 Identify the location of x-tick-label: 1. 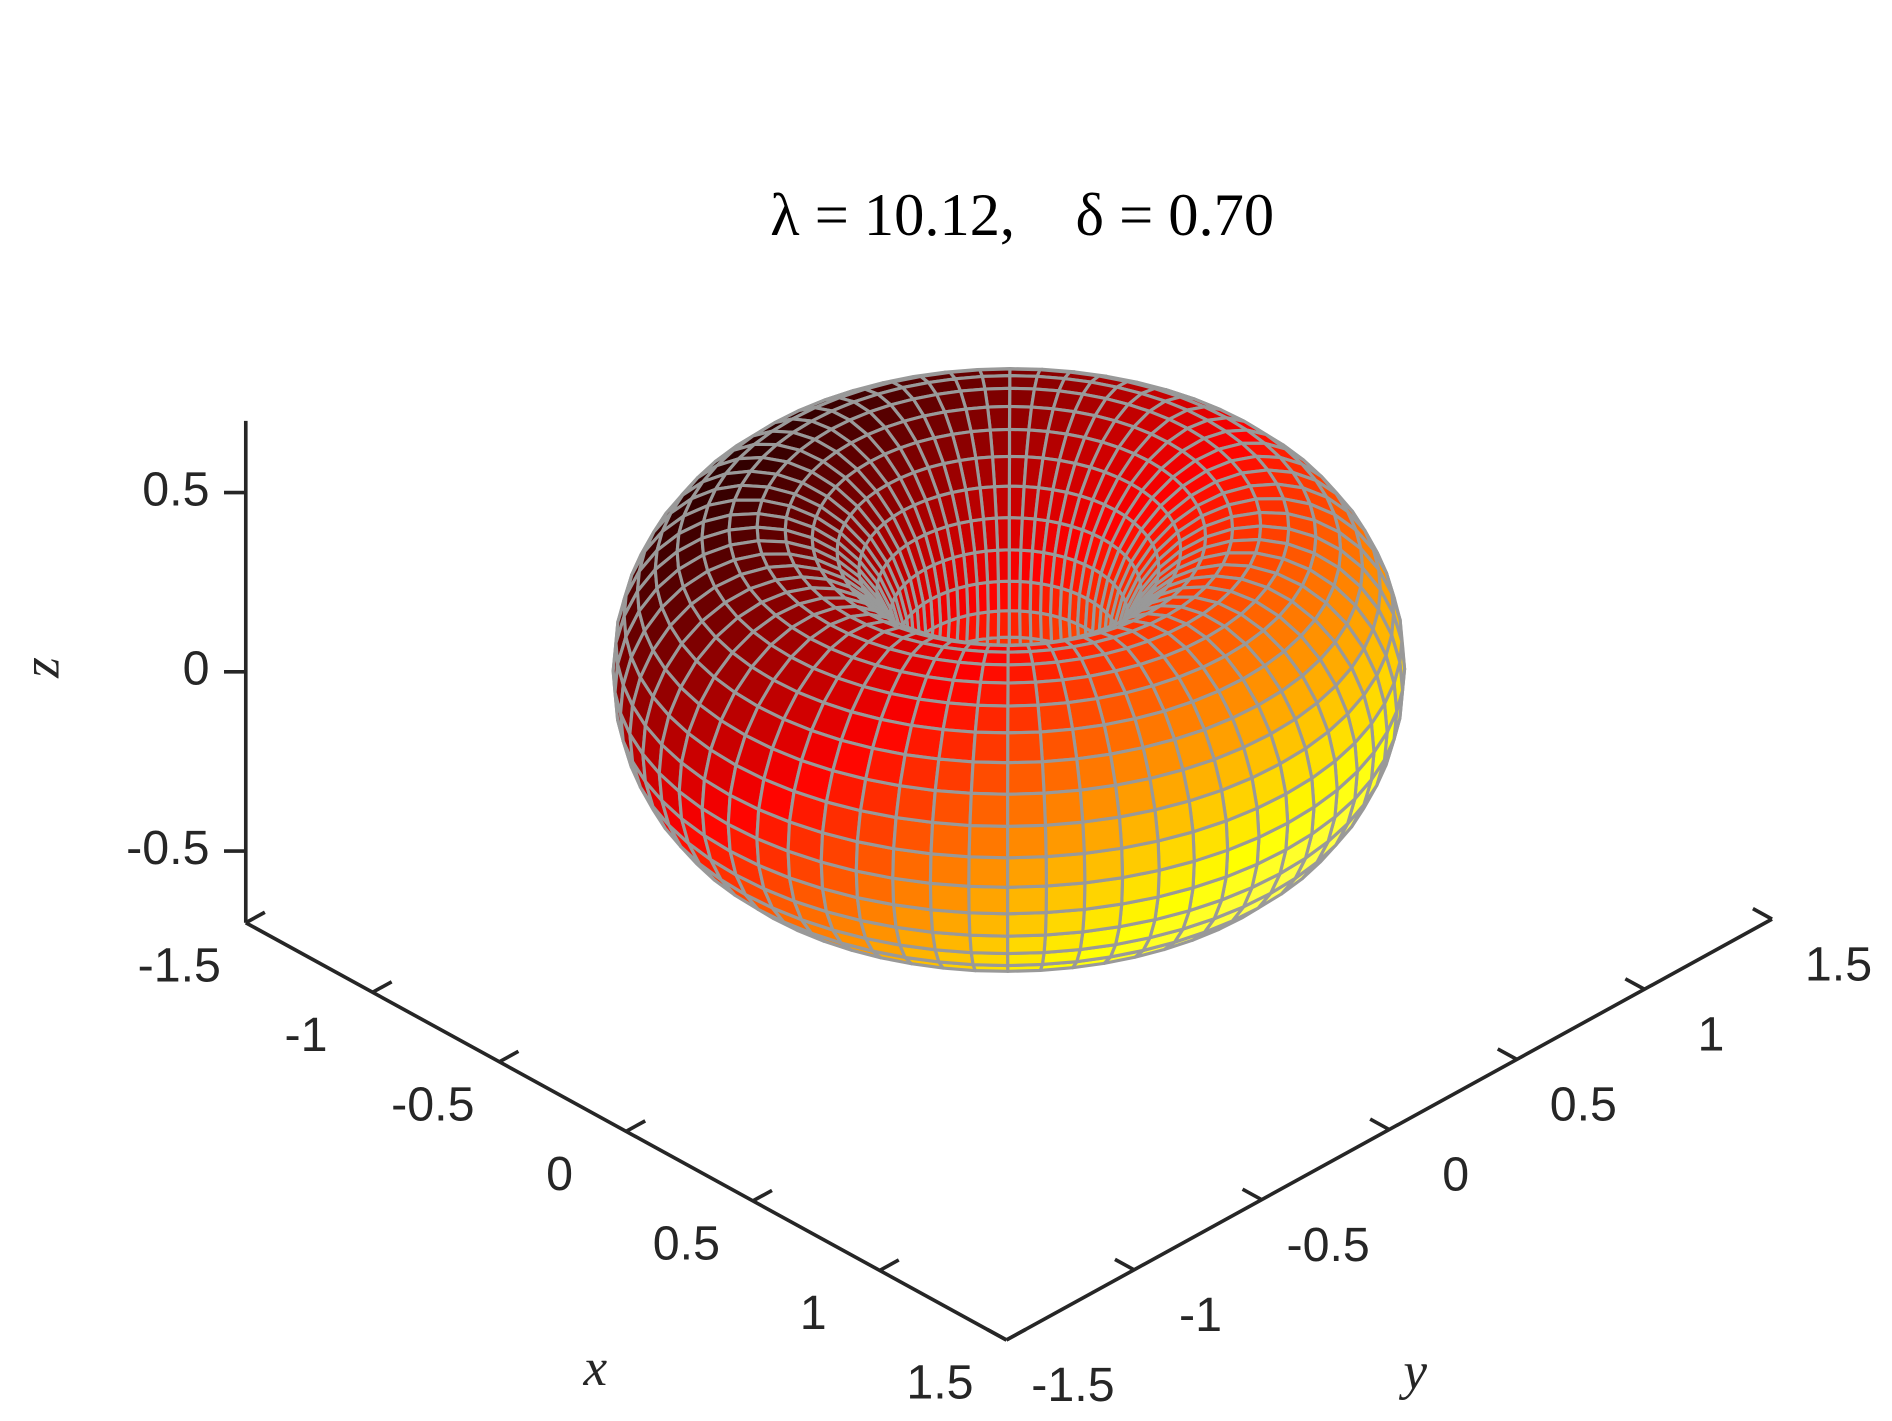
(813, 1313).